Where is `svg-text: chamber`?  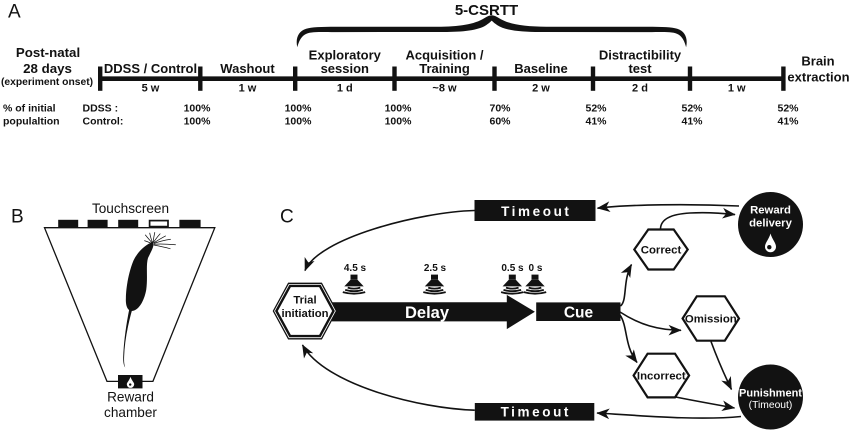
svg-text: chamber is located at coordinates (130, 412).